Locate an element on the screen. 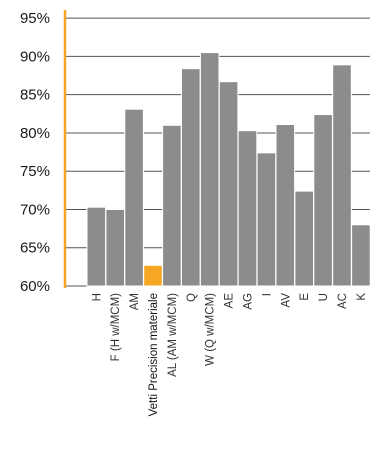  x-category-label: K is located at coordinates (362, 297).